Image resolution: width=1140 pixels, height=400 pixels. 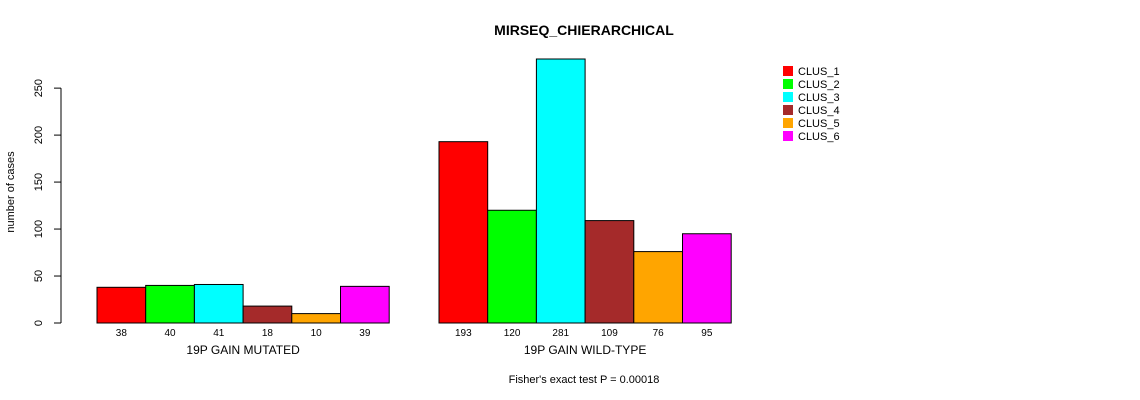 I want to click on bar-value-label: 193, so click(x=463, y=333).